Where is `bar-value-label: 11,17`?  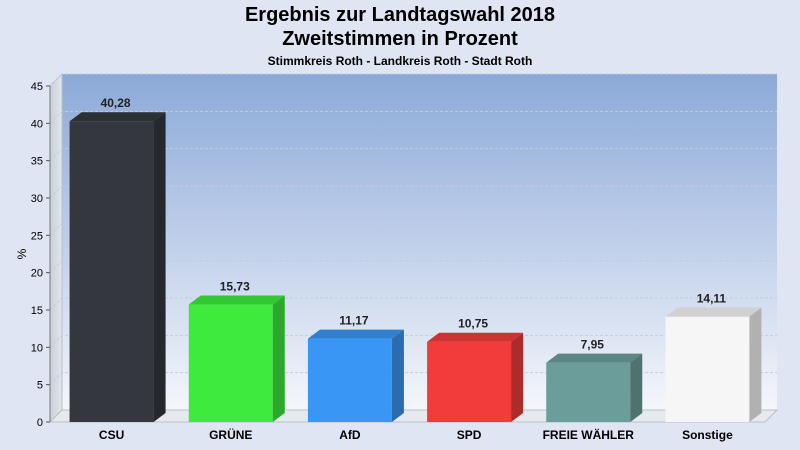 bar-value-label: 11,17 is located at coordinates (354, 321).